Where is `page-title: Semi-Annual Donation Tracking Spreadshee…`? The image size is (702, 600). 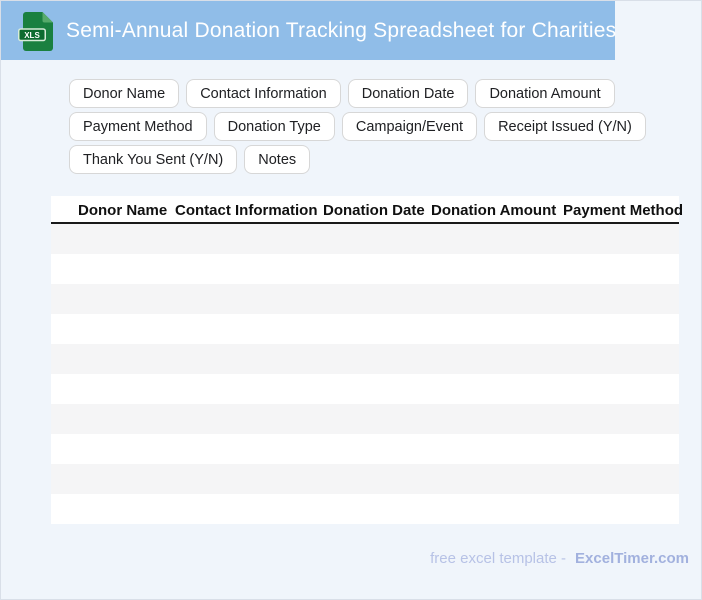
page-title: Semi-Annual Donation Tracking Spreadshee… is located at coordinates (341, 30).